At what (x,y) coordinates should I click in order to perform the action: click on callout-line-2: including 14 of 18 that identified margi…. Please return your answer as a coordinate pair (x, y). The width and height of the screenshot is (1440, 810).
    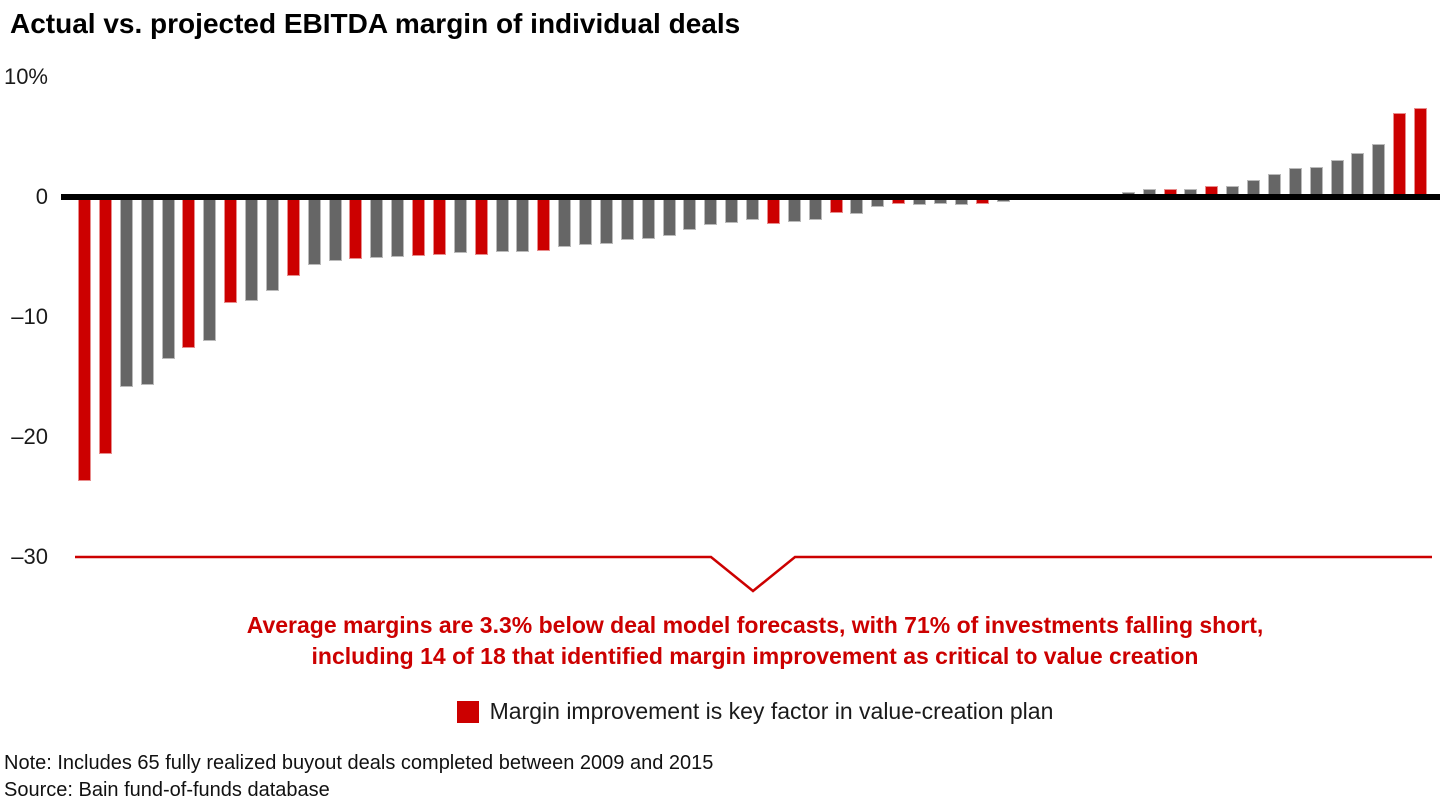
    Looking at the image, I should click on (755, 656).